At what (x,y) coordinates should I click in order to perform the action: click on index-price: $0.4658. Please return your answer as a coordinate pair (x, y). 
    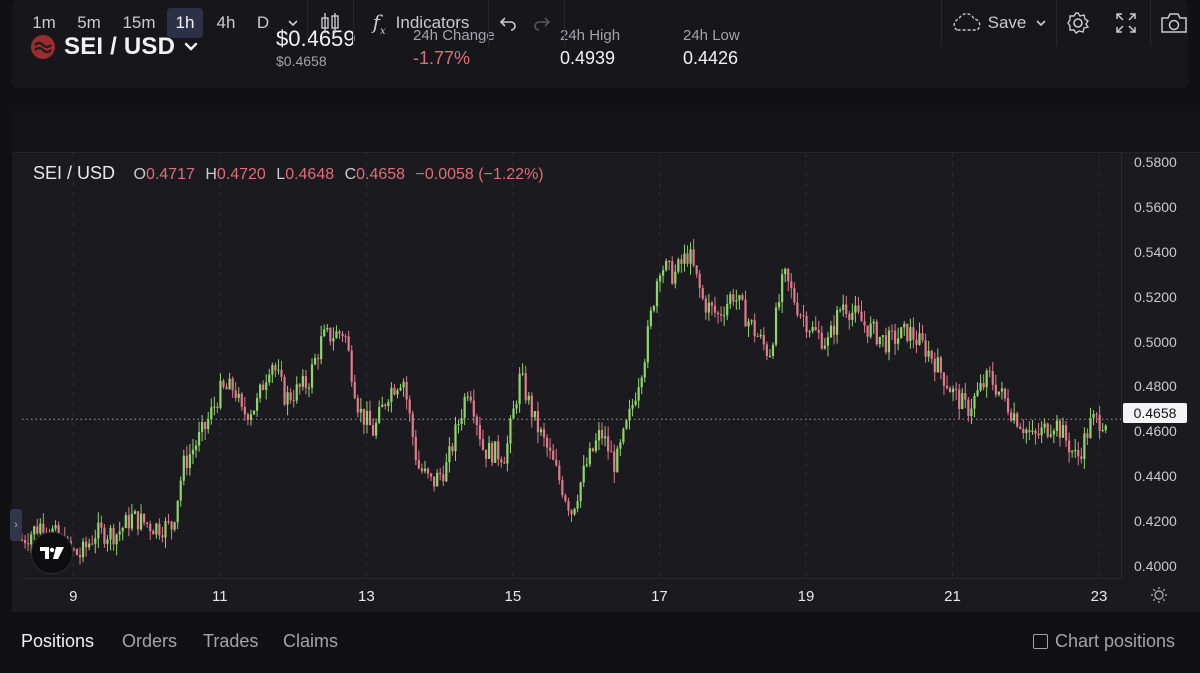
    Looking at the image, I should click on (301, 61).